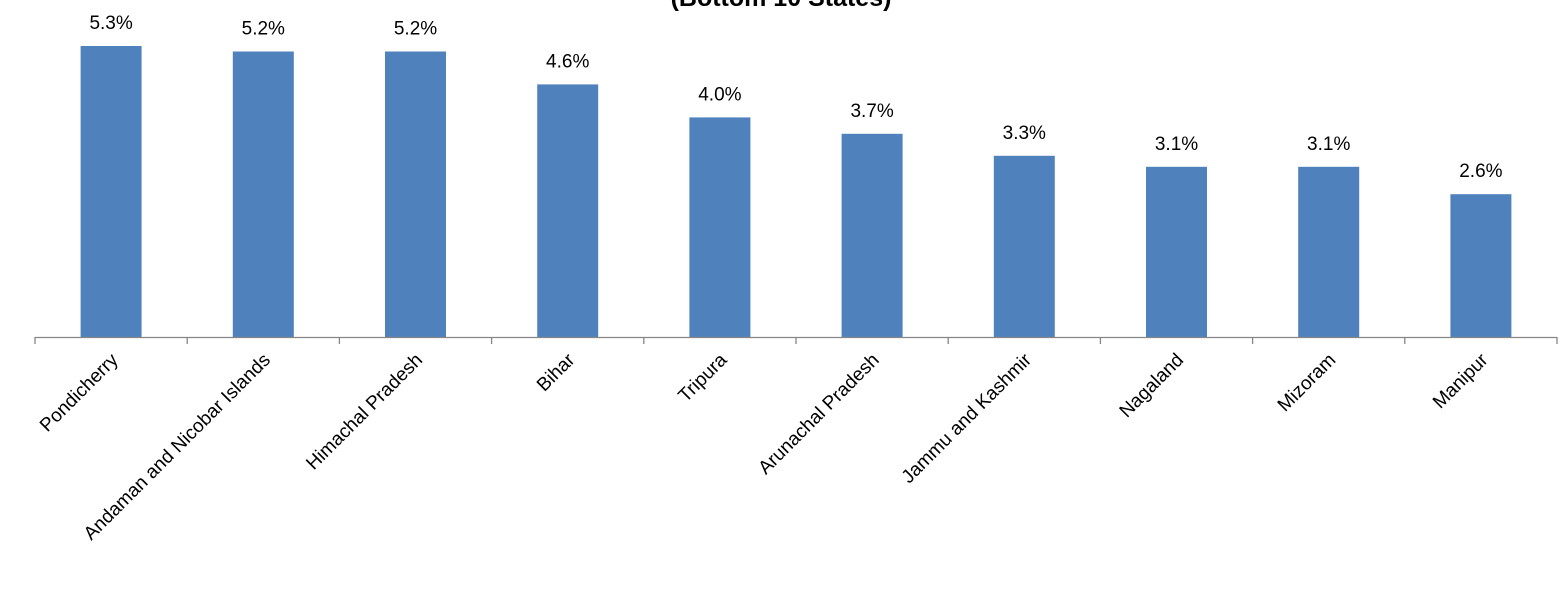 Image resolution: width=1562 pixels, height=604 pixels. I want to click on data-label-2: 5.2%, so click(415, 29).